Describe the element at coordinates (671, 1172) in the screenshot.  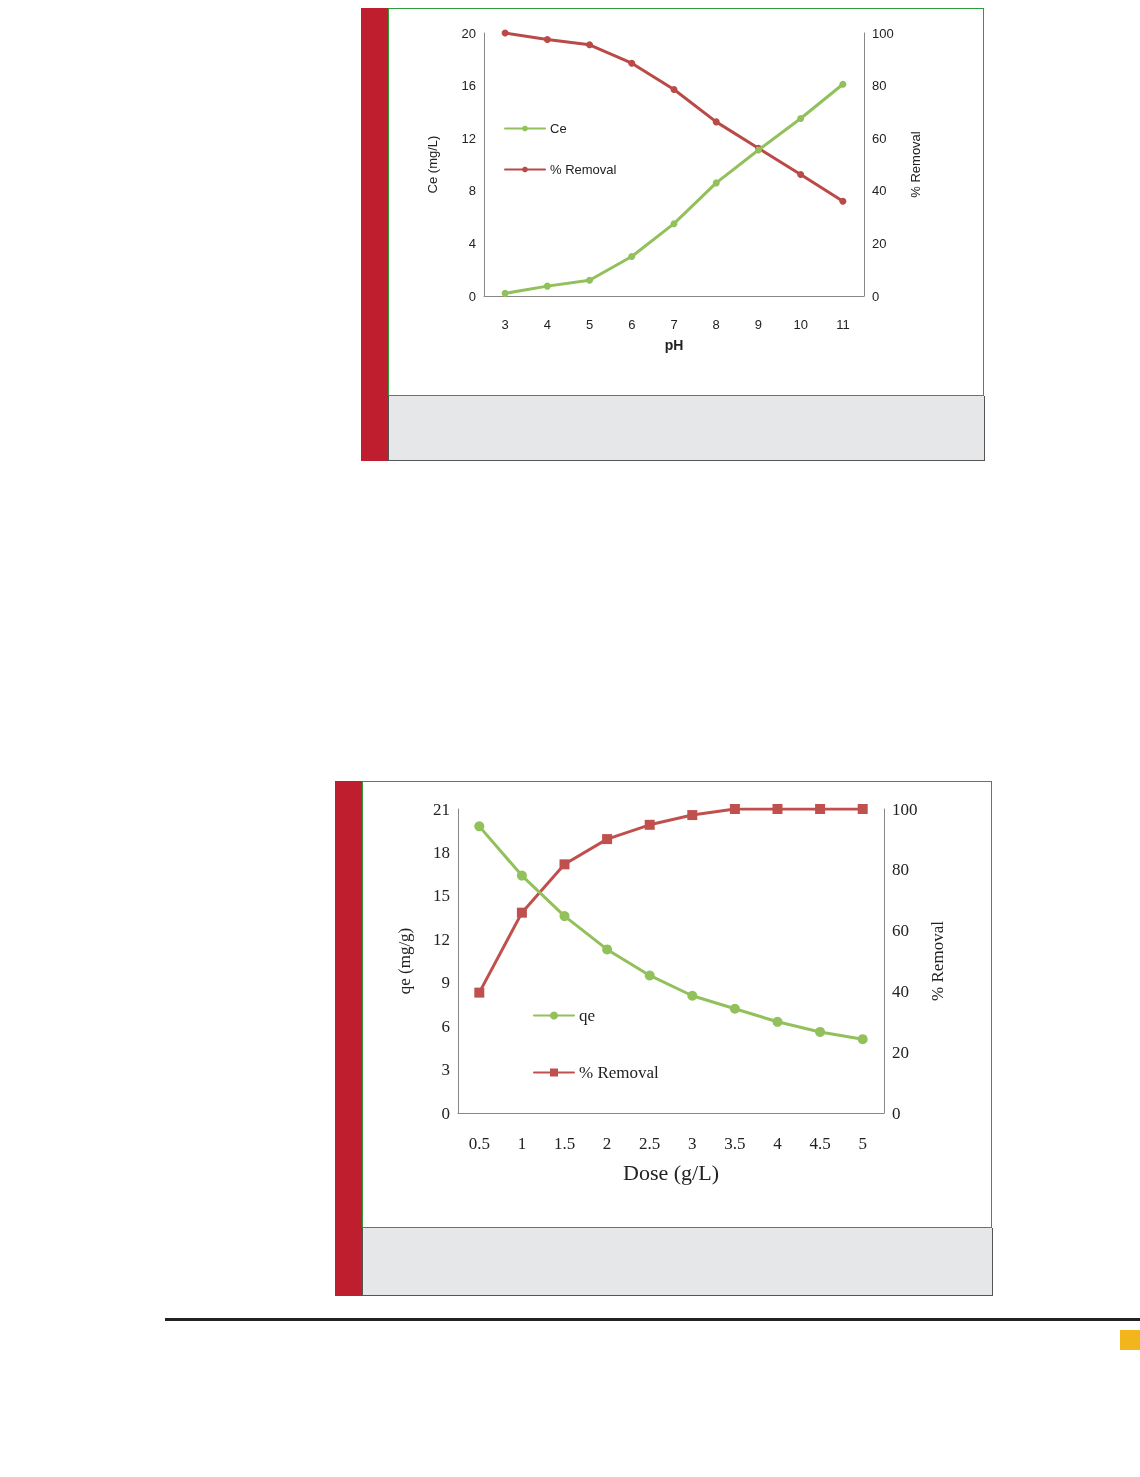
I see `x-axis-title: Dose (g/L)` at that location.